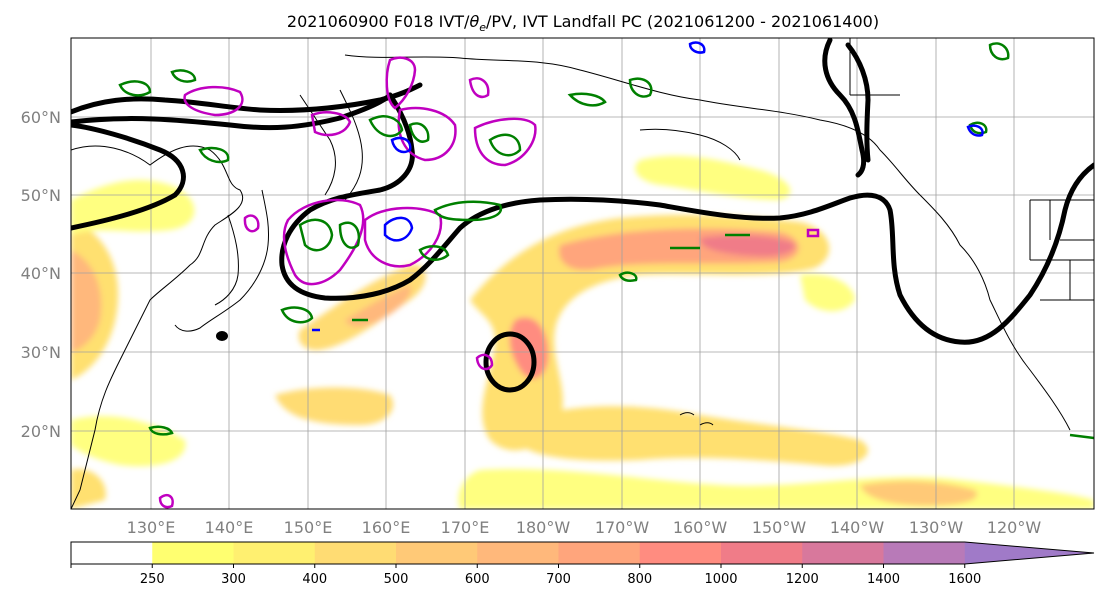 The image size is (1105, 603). What do you see at coordinates (128, 441) in the screenshot?
I see `ivt-region-sw` at bounding box center [128, 441].